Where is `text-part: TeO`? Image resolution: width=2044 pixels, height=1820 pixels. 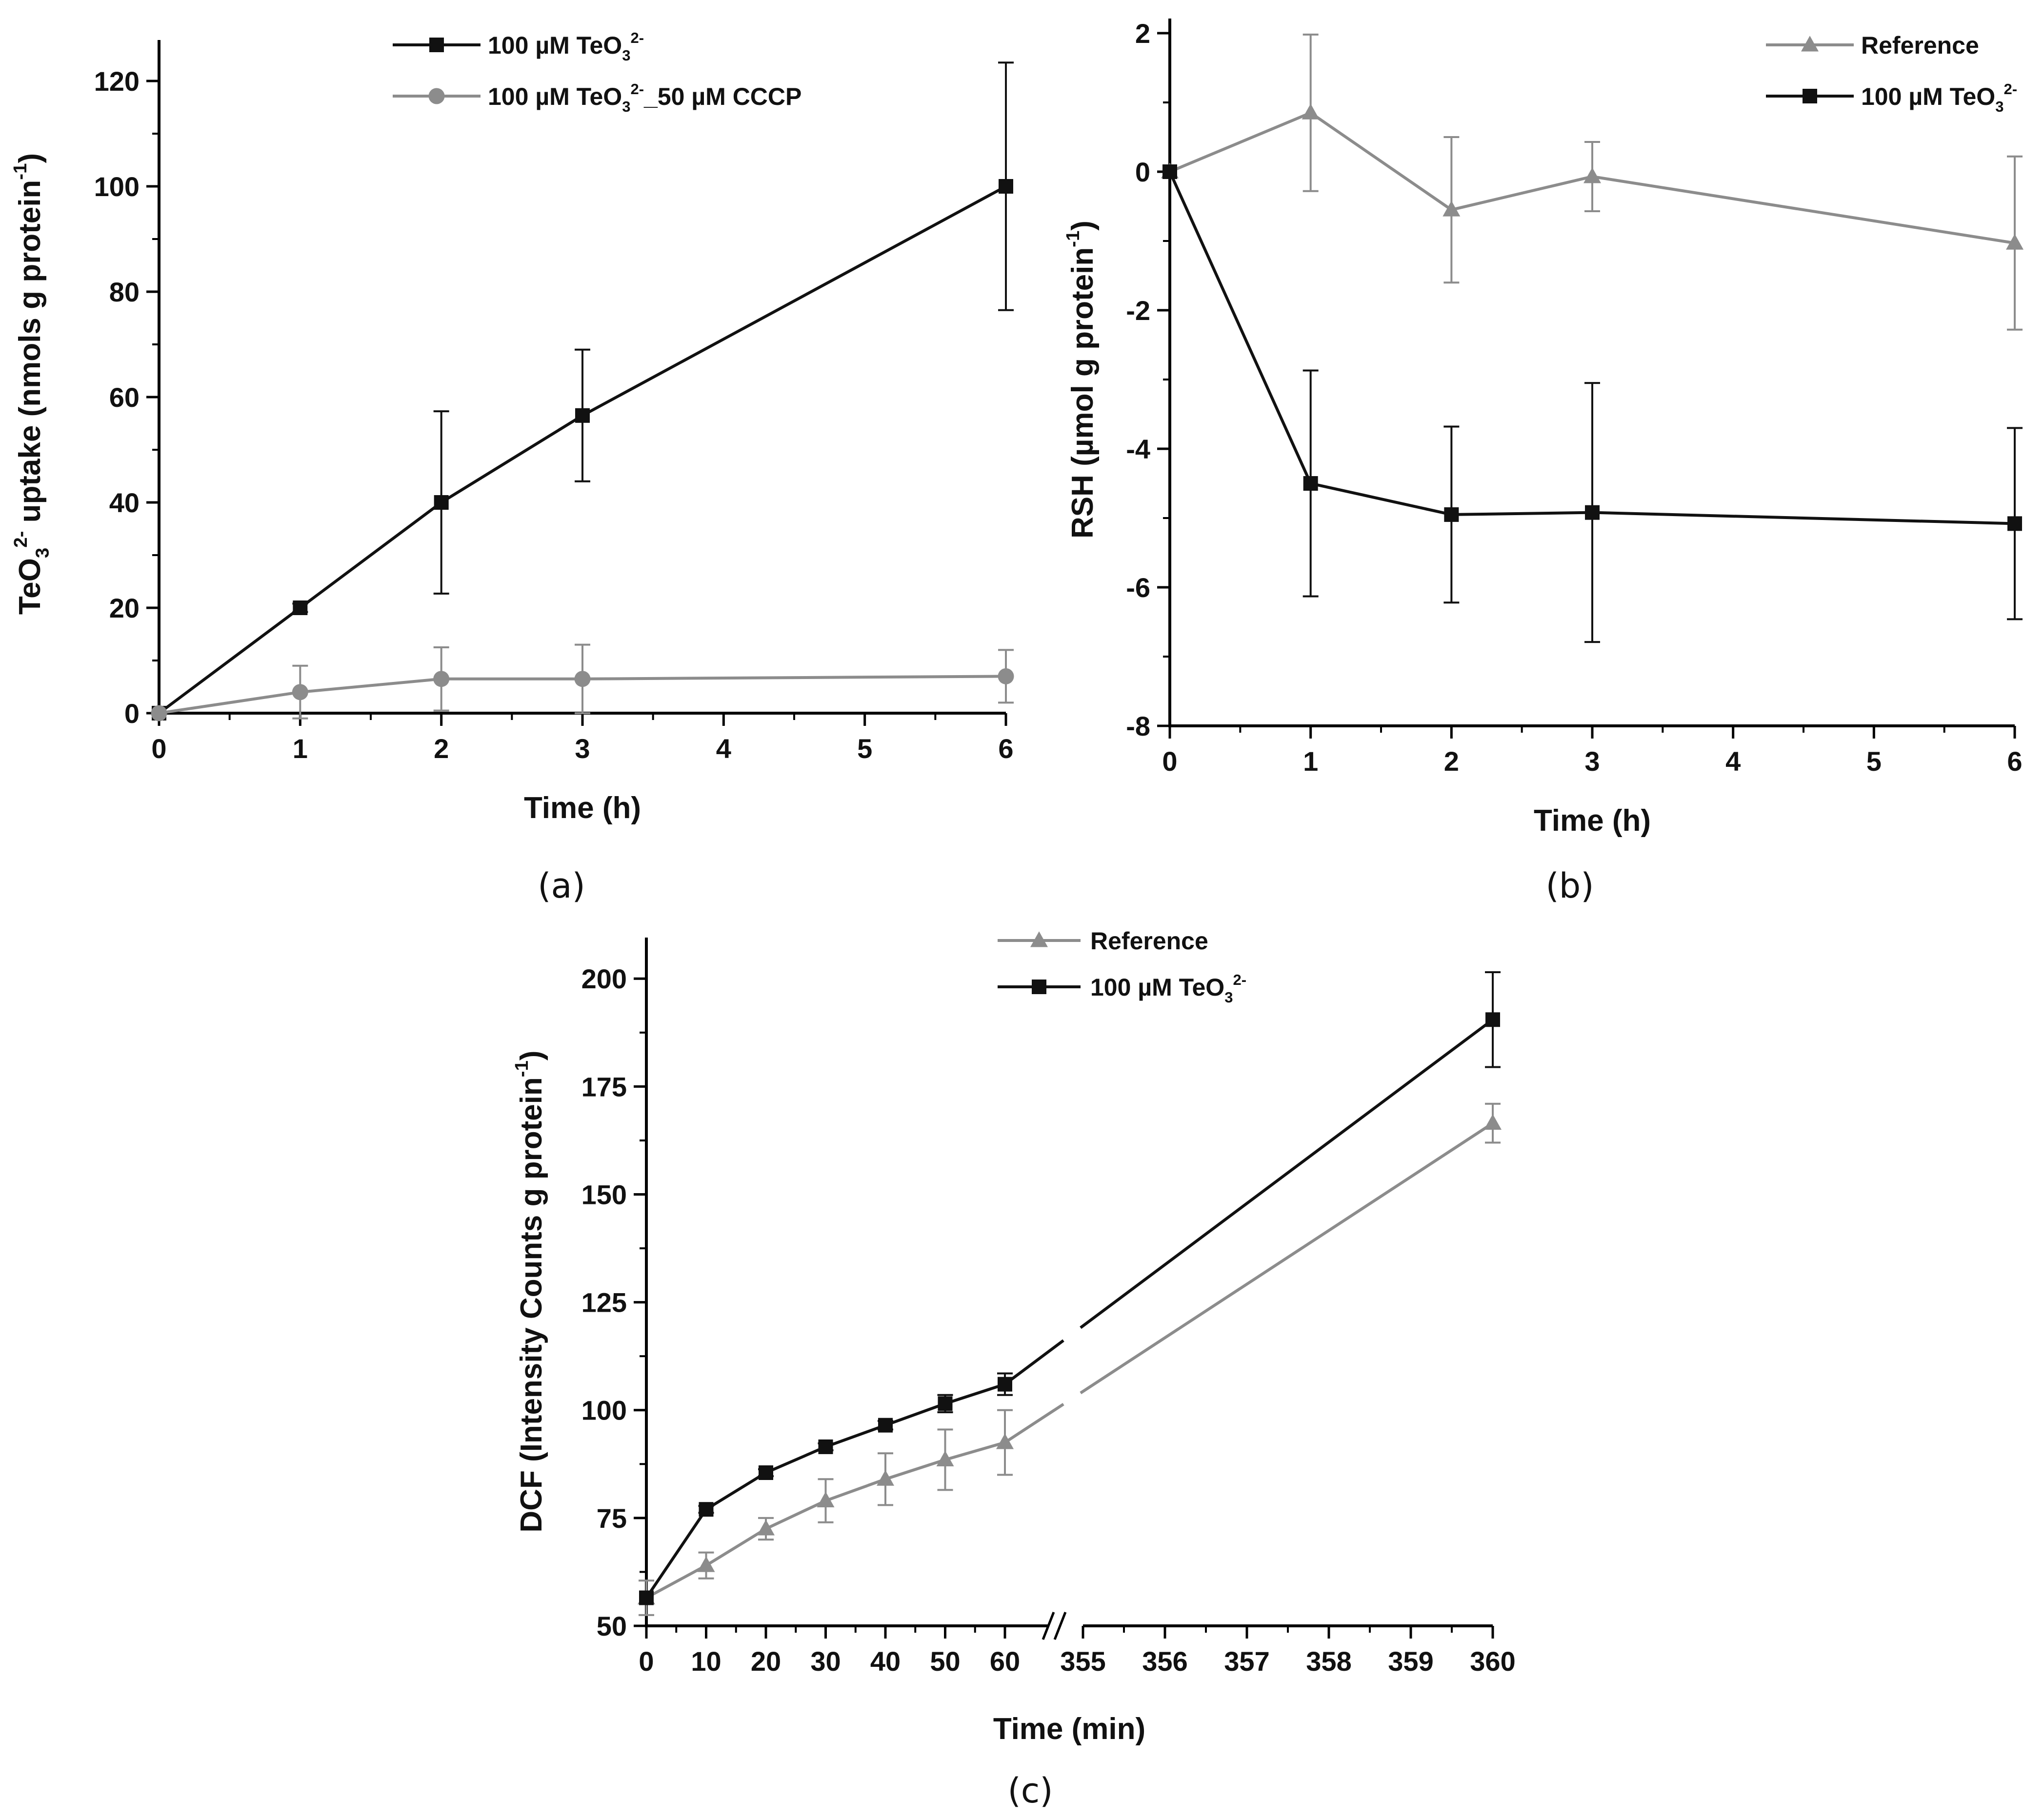
text-part: TeO is located at coordinates (30, 586).